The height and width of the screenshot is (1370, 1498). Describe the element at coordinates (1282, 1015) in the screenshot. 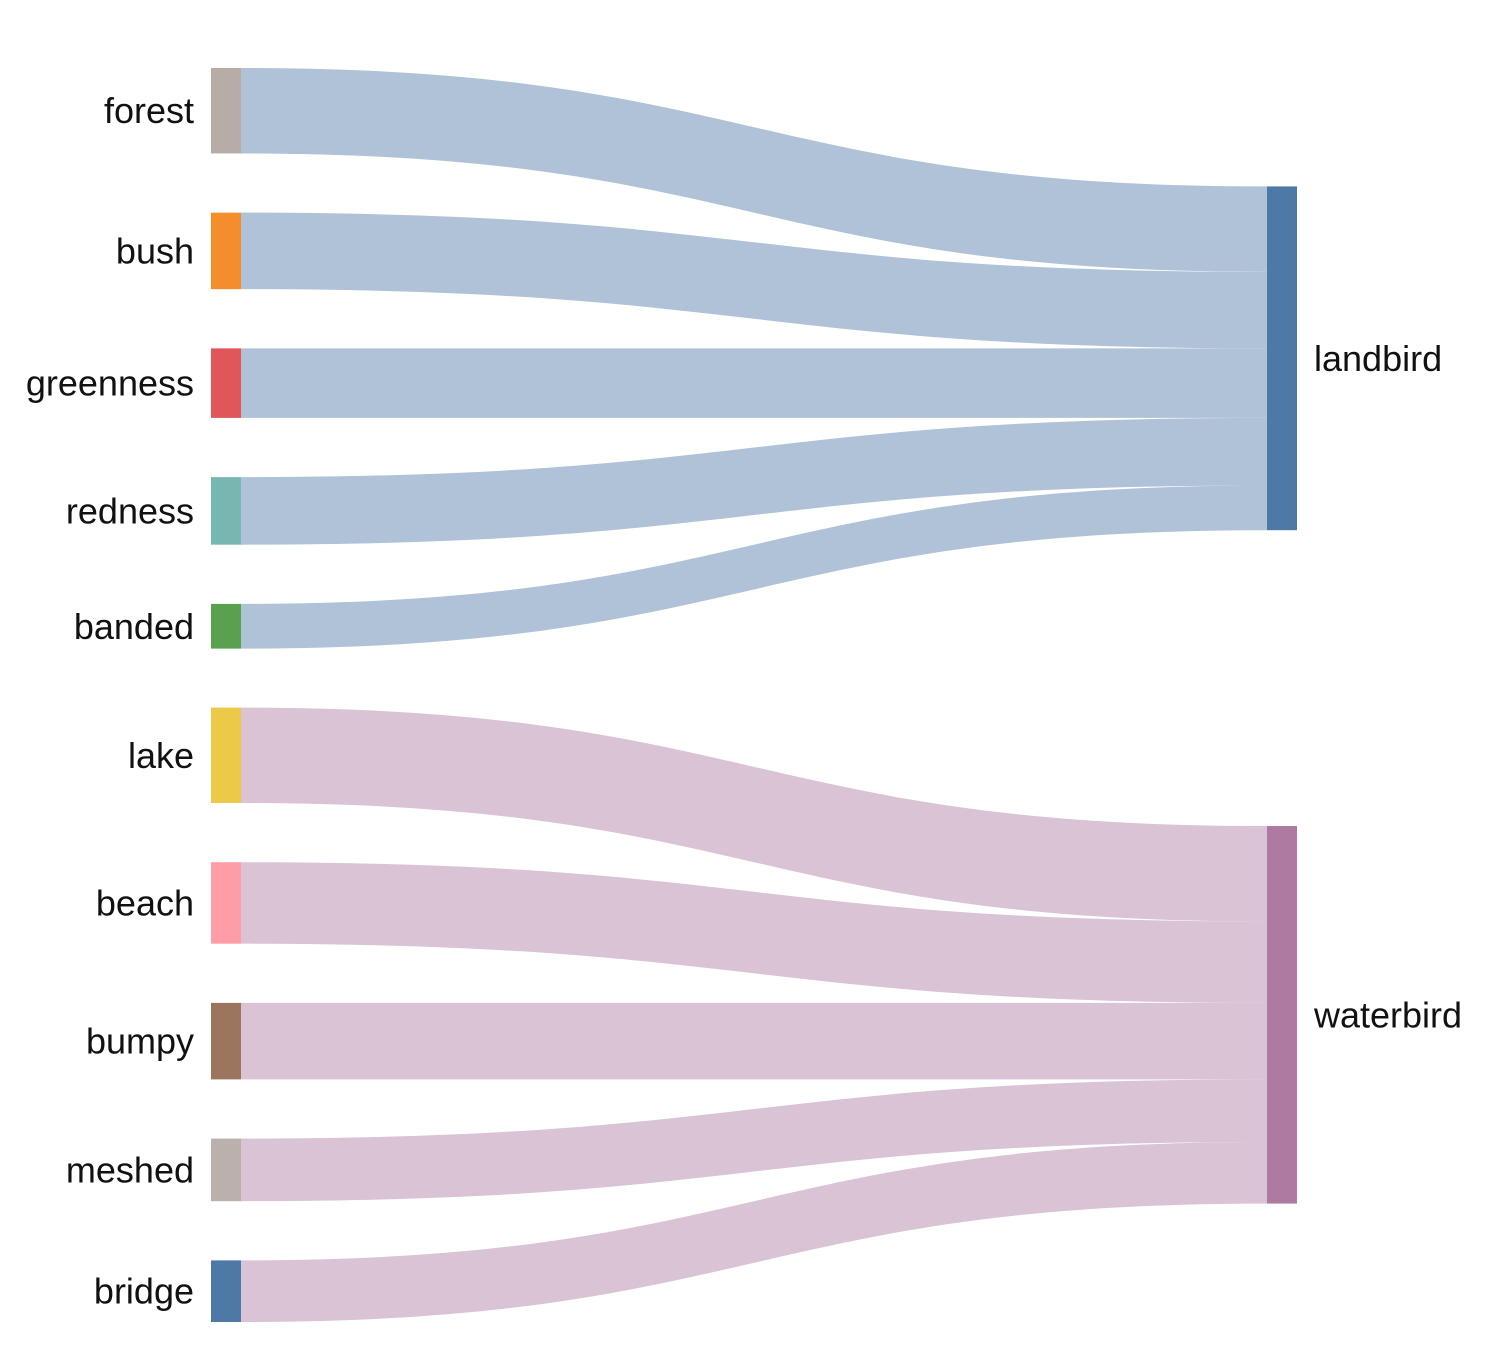

I see `node-waterbird` at that location.